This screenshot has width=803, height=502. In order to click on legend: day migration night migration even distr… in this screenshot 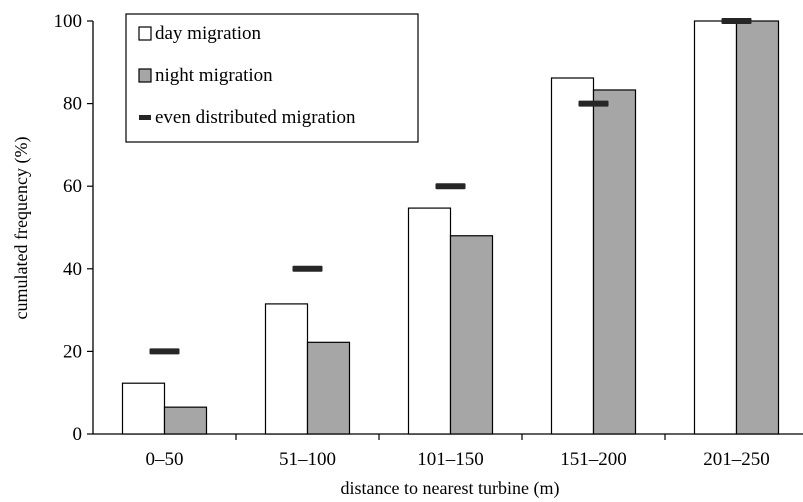, I will do `click(272, 78)`.